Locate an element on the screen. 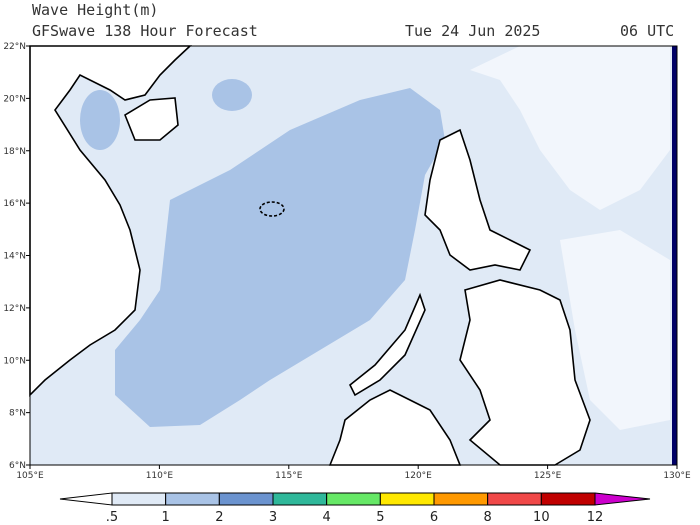 The image size is (700, 525). colorbar-label: 12 is located at coordinates (595, 517).